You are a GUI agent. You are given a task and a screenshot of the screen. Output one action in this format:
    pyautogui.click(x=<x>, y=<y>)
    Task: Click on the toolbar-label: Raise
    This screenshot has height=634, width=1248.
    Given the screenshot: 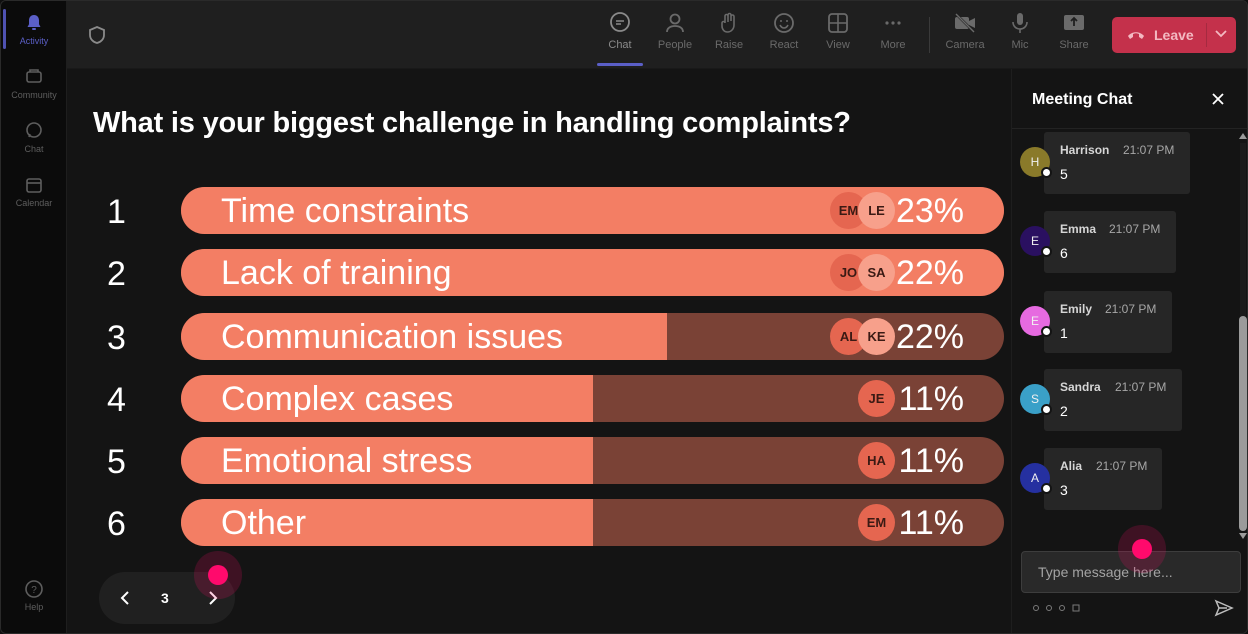 What is the action you would take?
    pyautogui.click(x=729, y=45)
    